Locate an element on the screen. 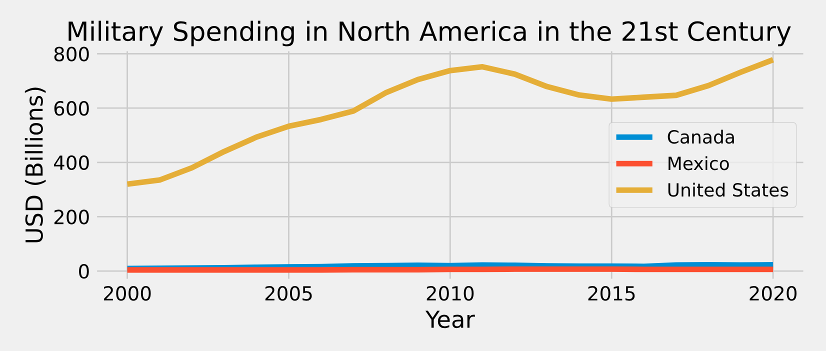 This screenshot has width=826, height=351. y-tick-label: 200 is located at coordinates (71, 217).